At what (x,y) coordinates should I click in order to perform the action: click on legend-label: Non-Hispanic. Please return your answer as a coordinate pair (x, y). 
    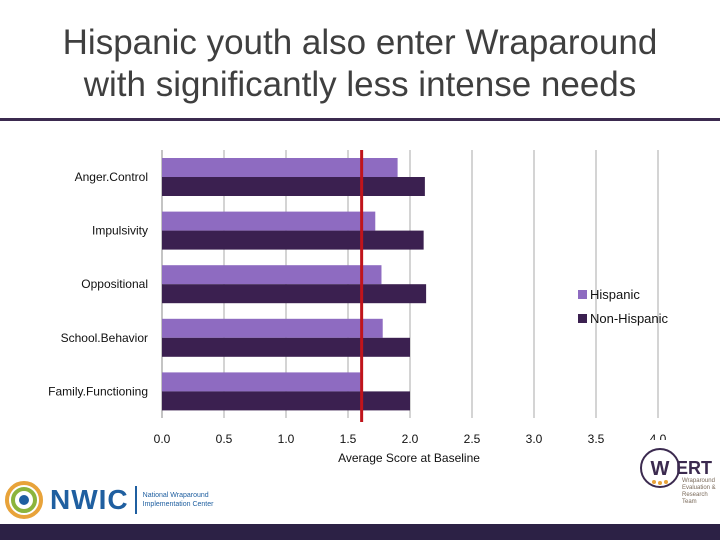
    Looking at the image, I should click on (629, 318).